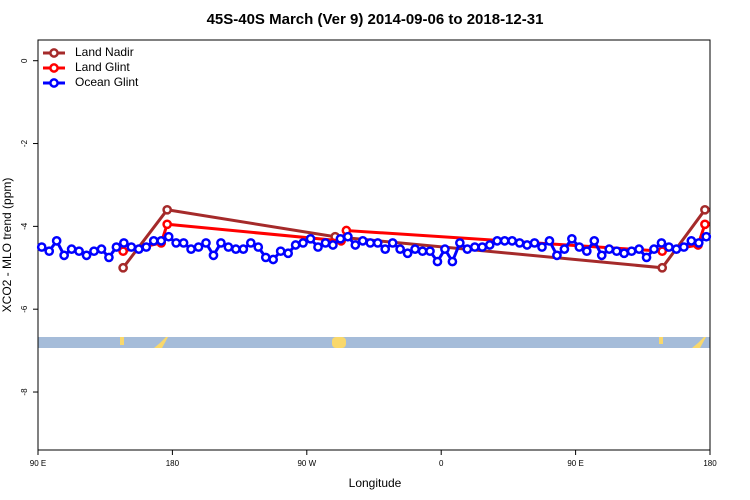 The width and height of the screenshot is (750, 500). What do you see at coordinates (24, 392) in the screenshot?
I see `y-tick-label: -8` at bounding box center [24, 392].